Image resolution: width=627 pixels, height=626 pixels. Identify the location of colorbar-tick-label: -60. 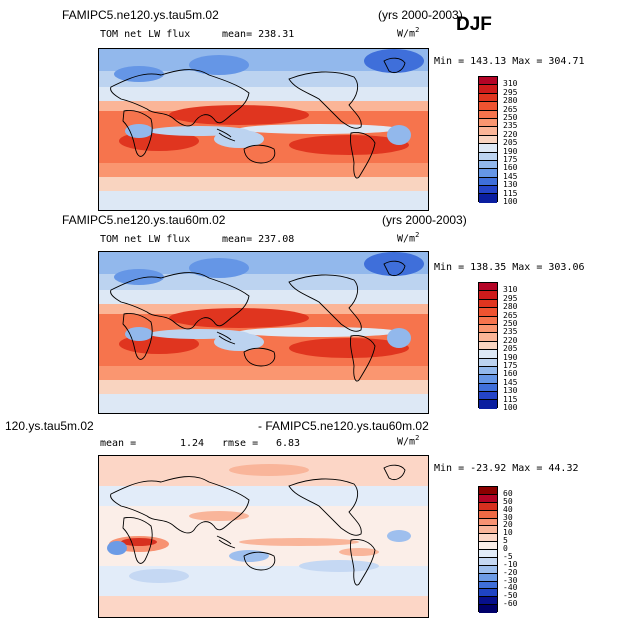
(510, 604).